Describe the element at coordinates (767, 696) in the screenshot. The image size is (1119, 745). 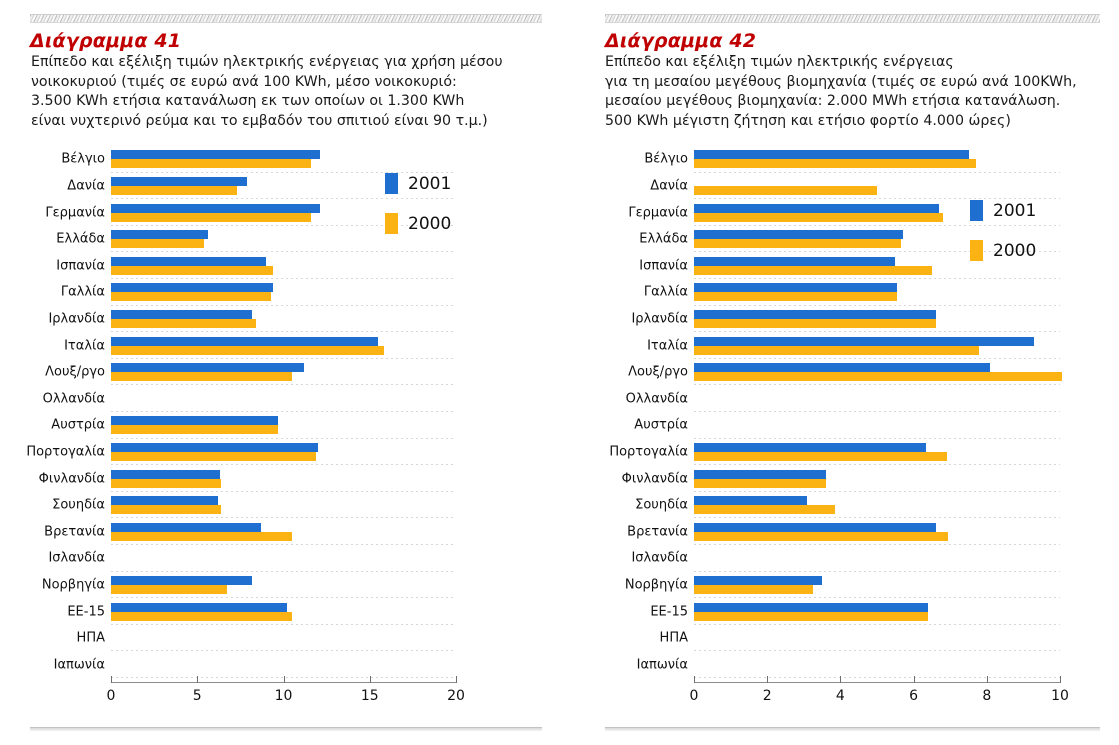
I see `x-axis-tick-label: 2` at that location.